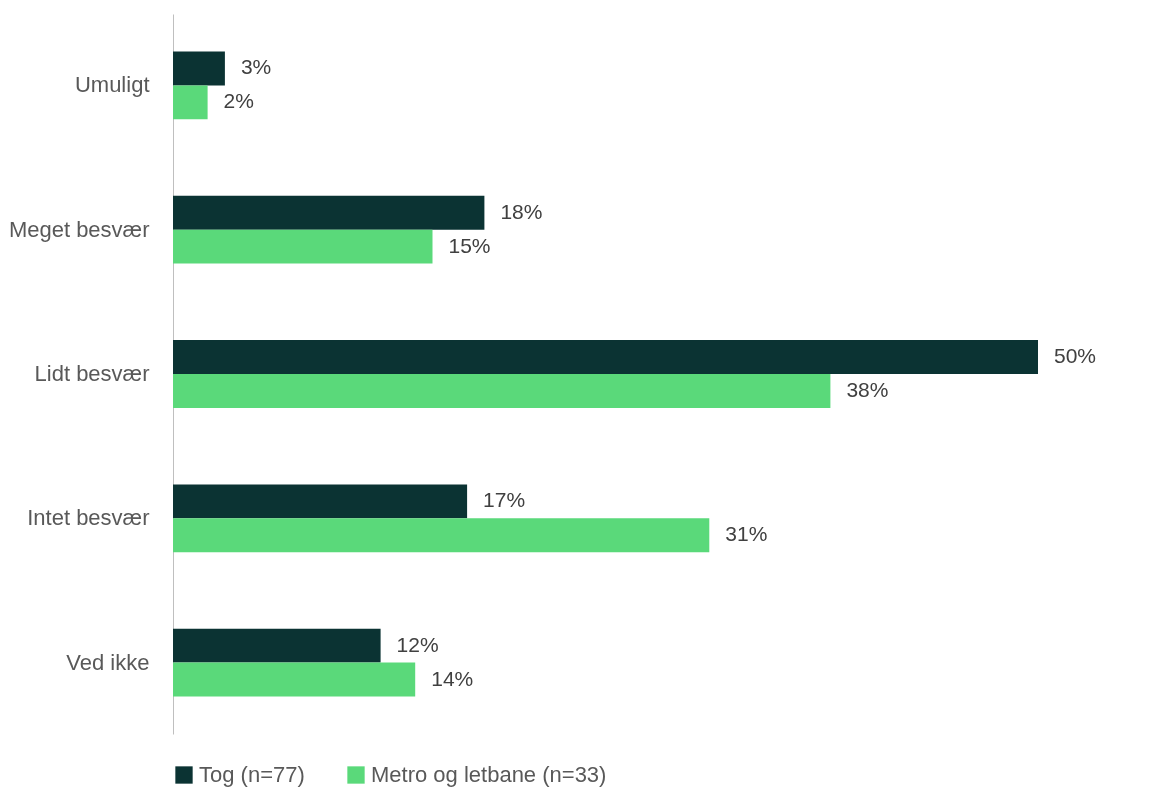 This screenshot has width=1149, height=798. Describe the element at coordinates (79, 229) in the screenshot. I see `y-tick-label: Meget besvær` at that location.